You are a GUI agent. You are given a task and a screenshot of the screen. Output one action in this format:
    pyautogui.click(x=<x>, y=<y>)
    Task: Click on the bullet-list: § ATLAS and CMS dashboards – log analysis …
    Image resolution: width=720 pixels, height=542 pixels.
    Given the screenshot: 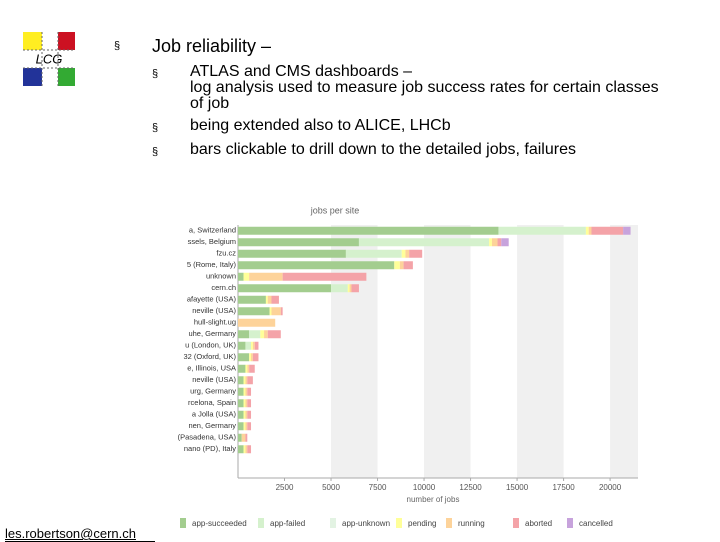 What is the action you would take?
    pyautogui.click(x=412, y=115)
    